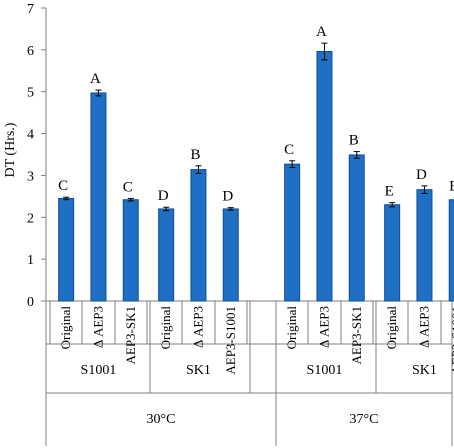 The width and height of the screenshot is (454, 448). I want to click on y-tick-label: 3, so click(30, 176).